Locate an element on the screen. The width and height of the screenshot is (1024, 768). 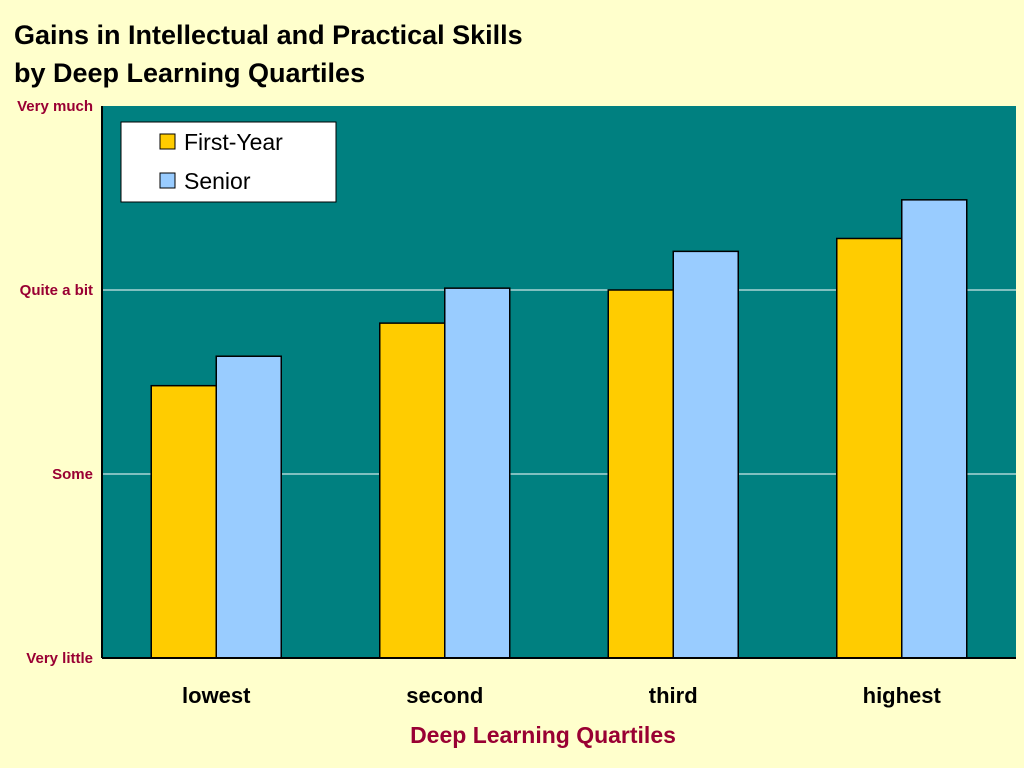
y-tick-label: Very little is located at coordinates (59, 658).